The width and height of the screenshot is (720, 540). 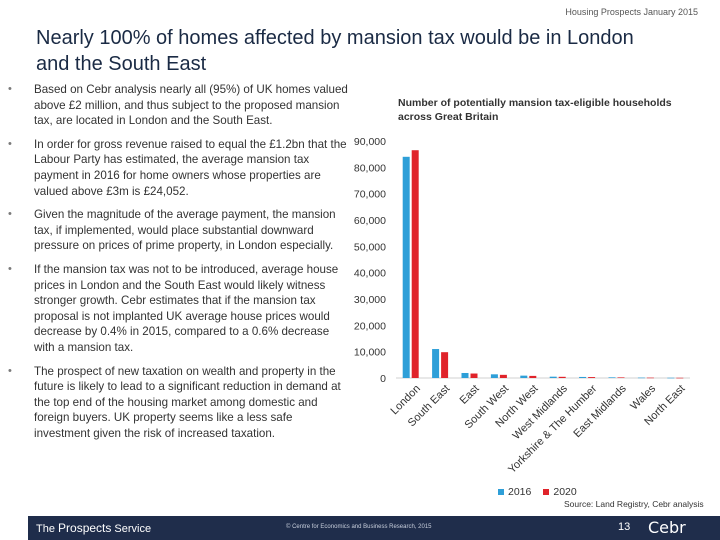 What do you see at coordinates (680, 378) in the screenshot?
I see `bar-2020-north-east` at bounding box center [680, 378].